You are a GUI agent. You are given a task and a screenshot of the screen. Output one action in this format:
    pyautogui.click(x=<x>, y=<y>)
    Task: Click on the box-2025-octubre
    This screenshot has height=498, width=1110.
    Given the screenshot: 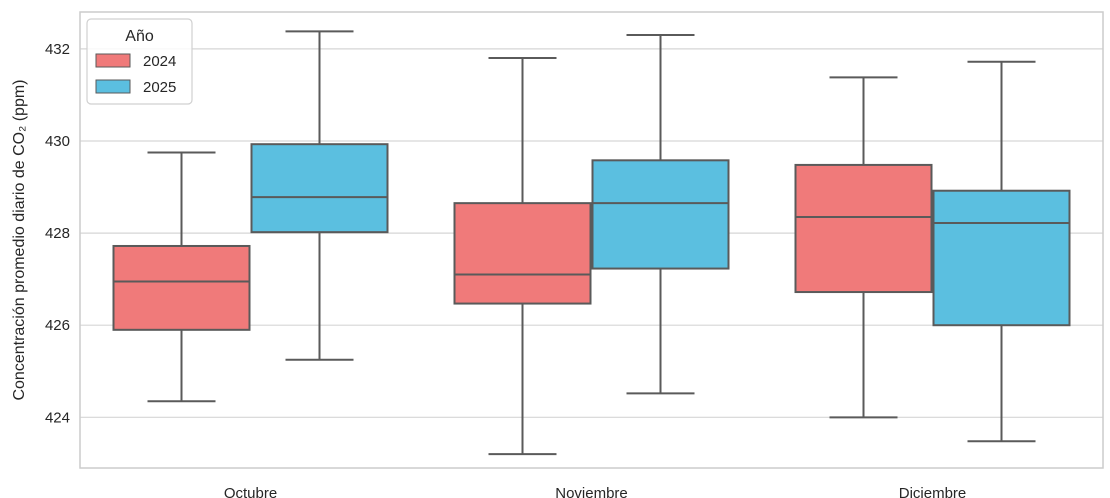 What is the action you would take?
    pyautogui.click(x=319, y=195)
    